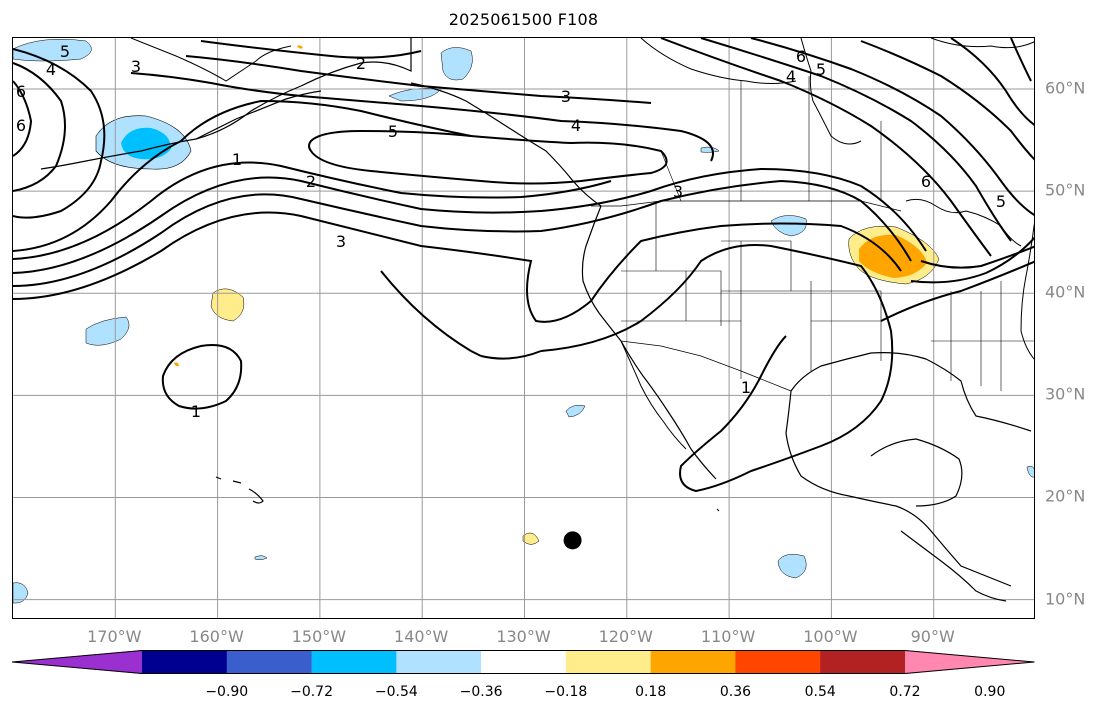 The height and width of the screenshot is (712, 1105). I want to click on colorbar-tick-label: 0.36, so click(735, 692).